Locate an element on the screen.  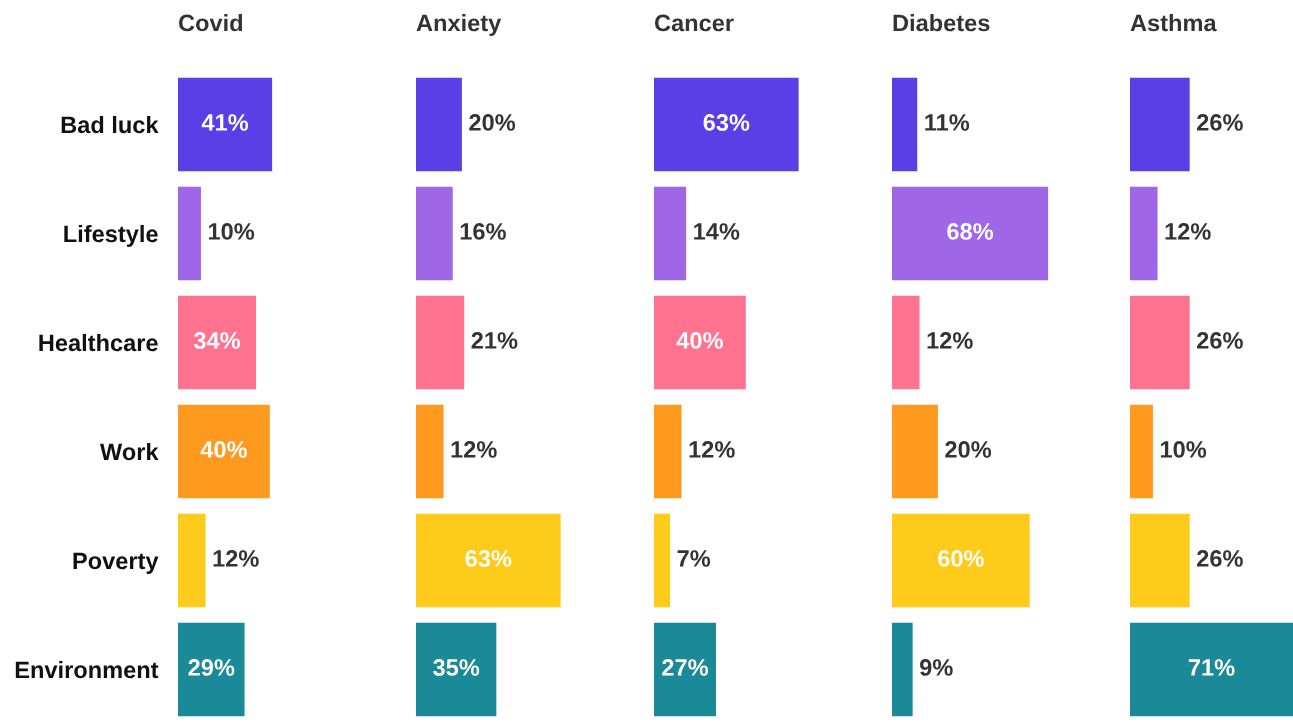
data-label: 41% is located at coordinates (225, 122).